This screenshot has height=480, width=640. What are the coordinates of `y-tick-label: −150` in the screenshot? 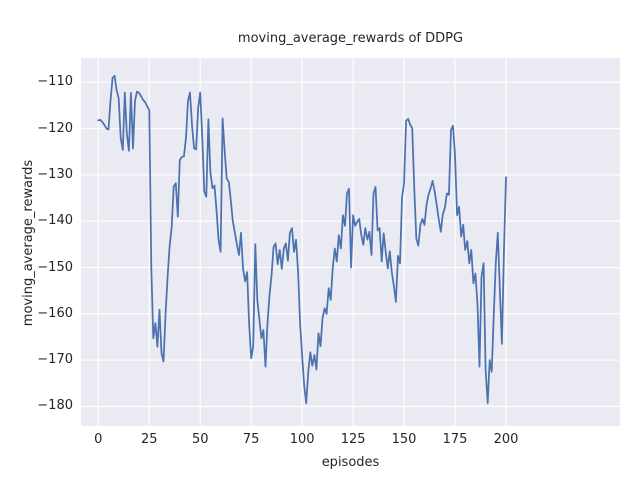 It's located at (55, 267).